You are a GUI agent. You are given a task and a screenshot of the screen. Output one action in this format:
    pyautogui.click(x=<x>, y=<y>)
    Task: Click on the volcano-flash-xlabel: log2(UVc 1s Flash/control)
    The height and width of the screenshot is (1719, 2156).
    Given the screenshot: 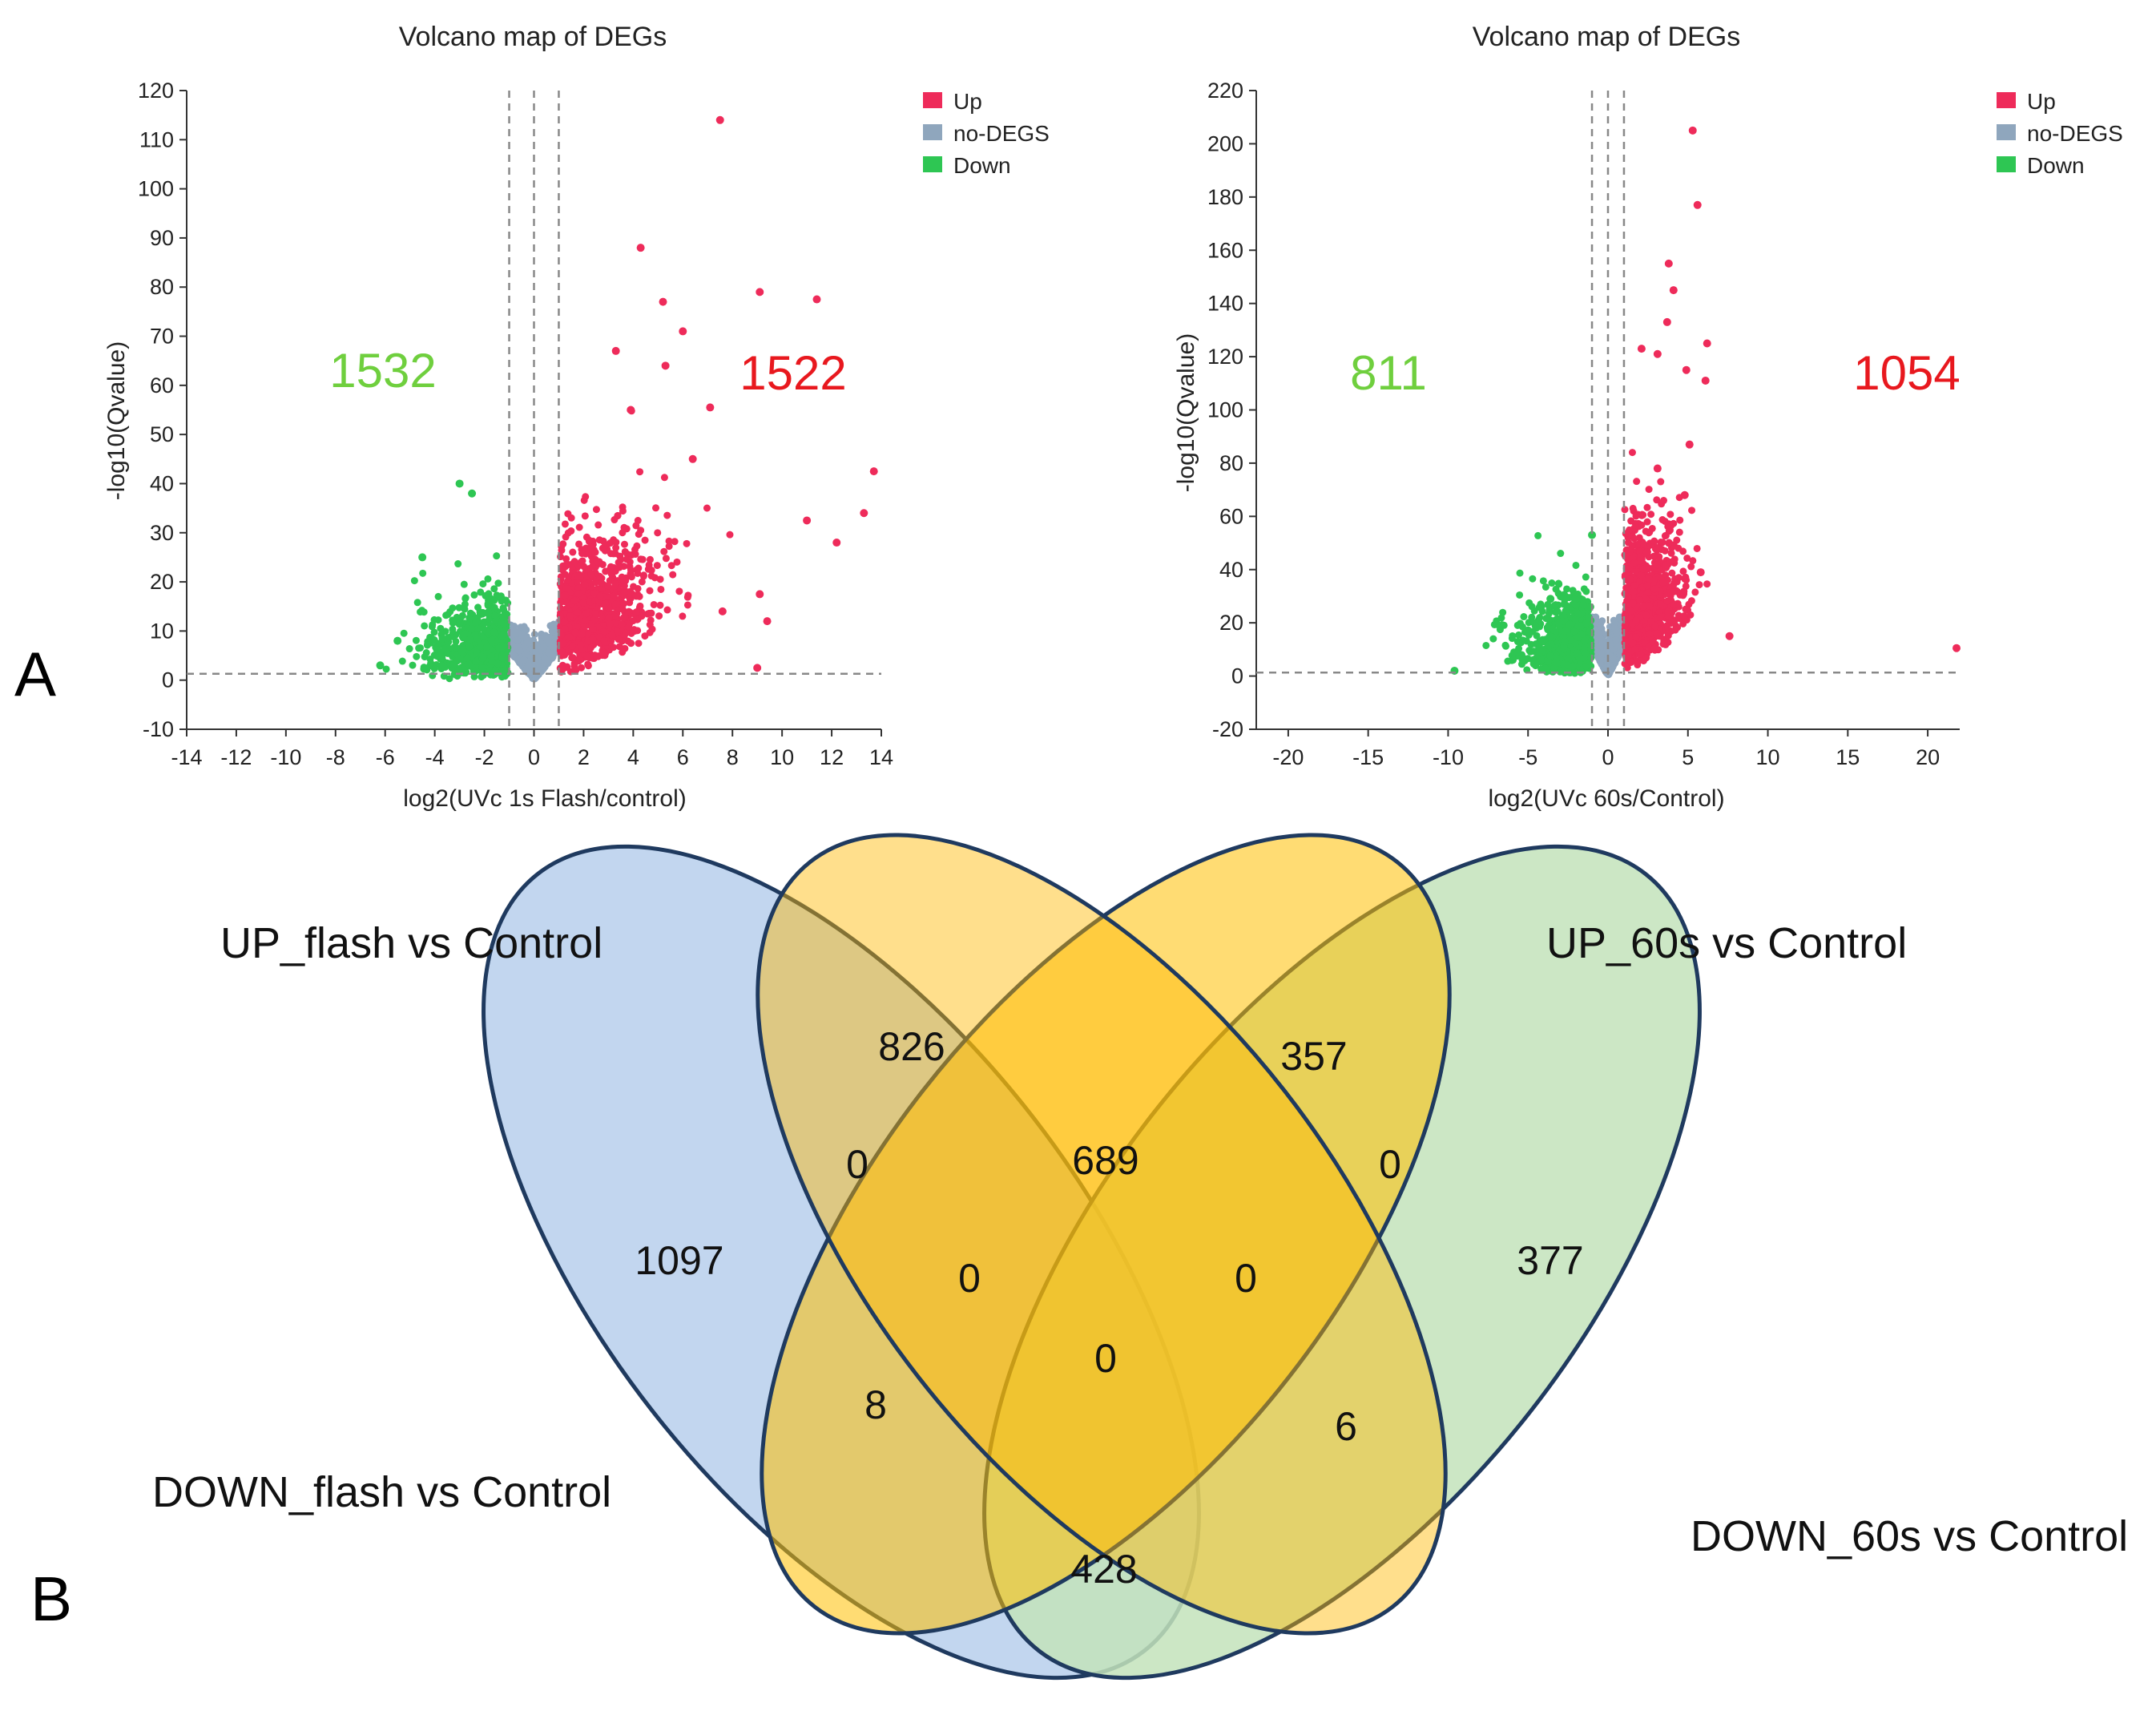 What is the action you would take?
    pyautogui.click(x=544, y=798)
    